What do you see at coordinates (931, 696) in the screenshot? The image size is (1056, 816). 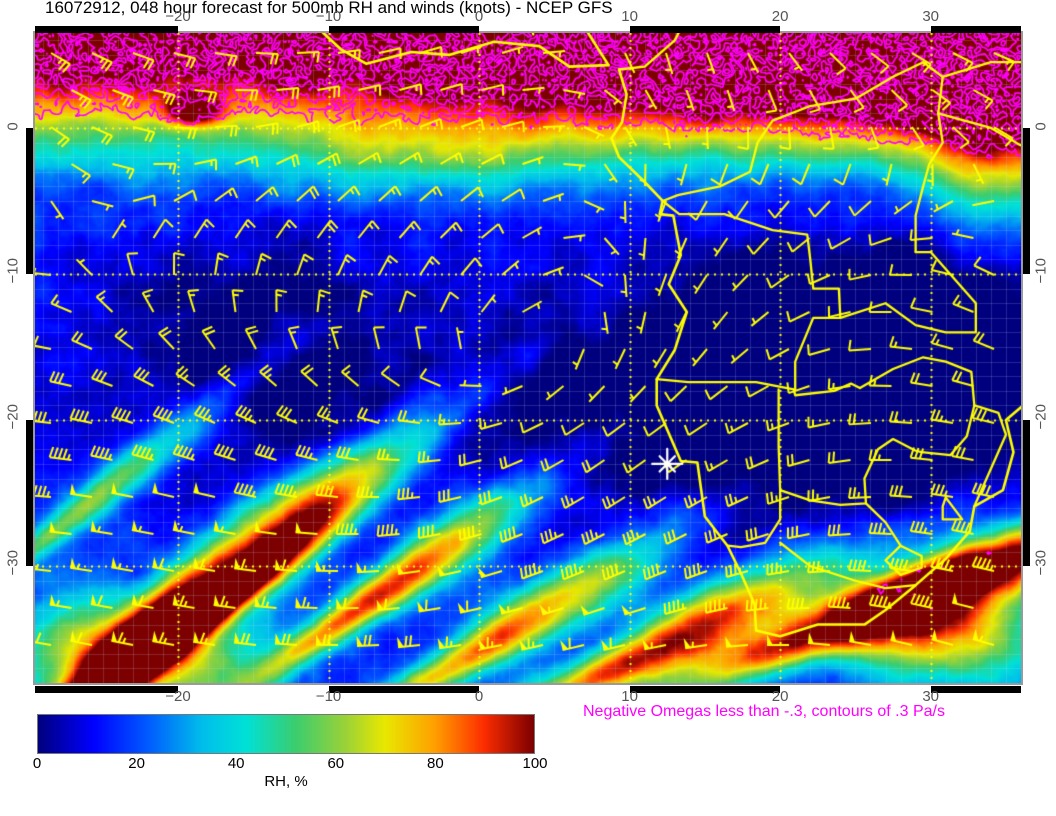 I see `x-axis-tick-label-bottom-30: 30` at bounding box center [931, 696].